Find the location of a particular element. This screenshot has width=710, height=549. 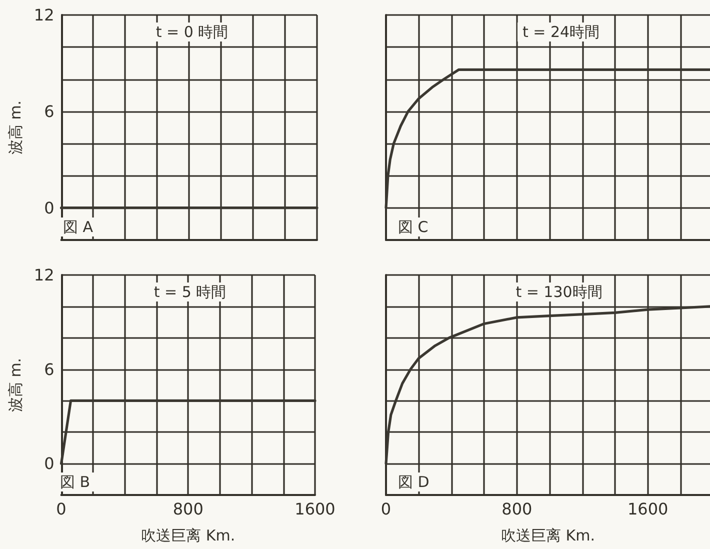

text: t = 0 時間 is located at coordinates (192, 32).